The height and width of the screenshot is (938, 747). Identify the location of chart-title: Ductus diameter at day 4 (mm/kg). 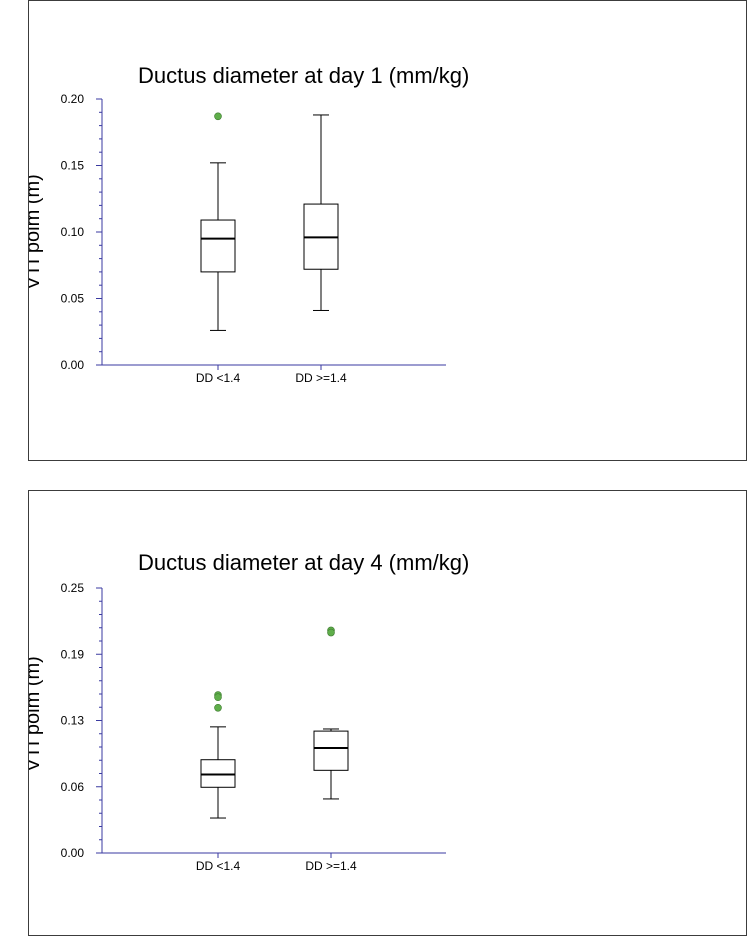
(303, 562).